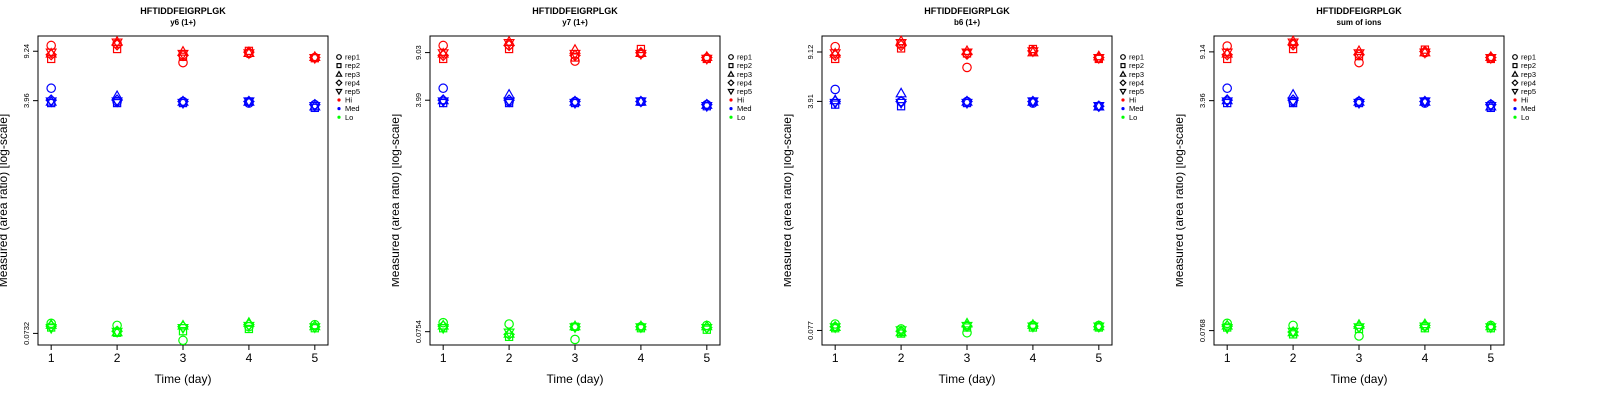  What do you see at coordinates (26, 100) in the screenshot?
I see `y-tick-label: 3.96` at bounding box center [26, 100].